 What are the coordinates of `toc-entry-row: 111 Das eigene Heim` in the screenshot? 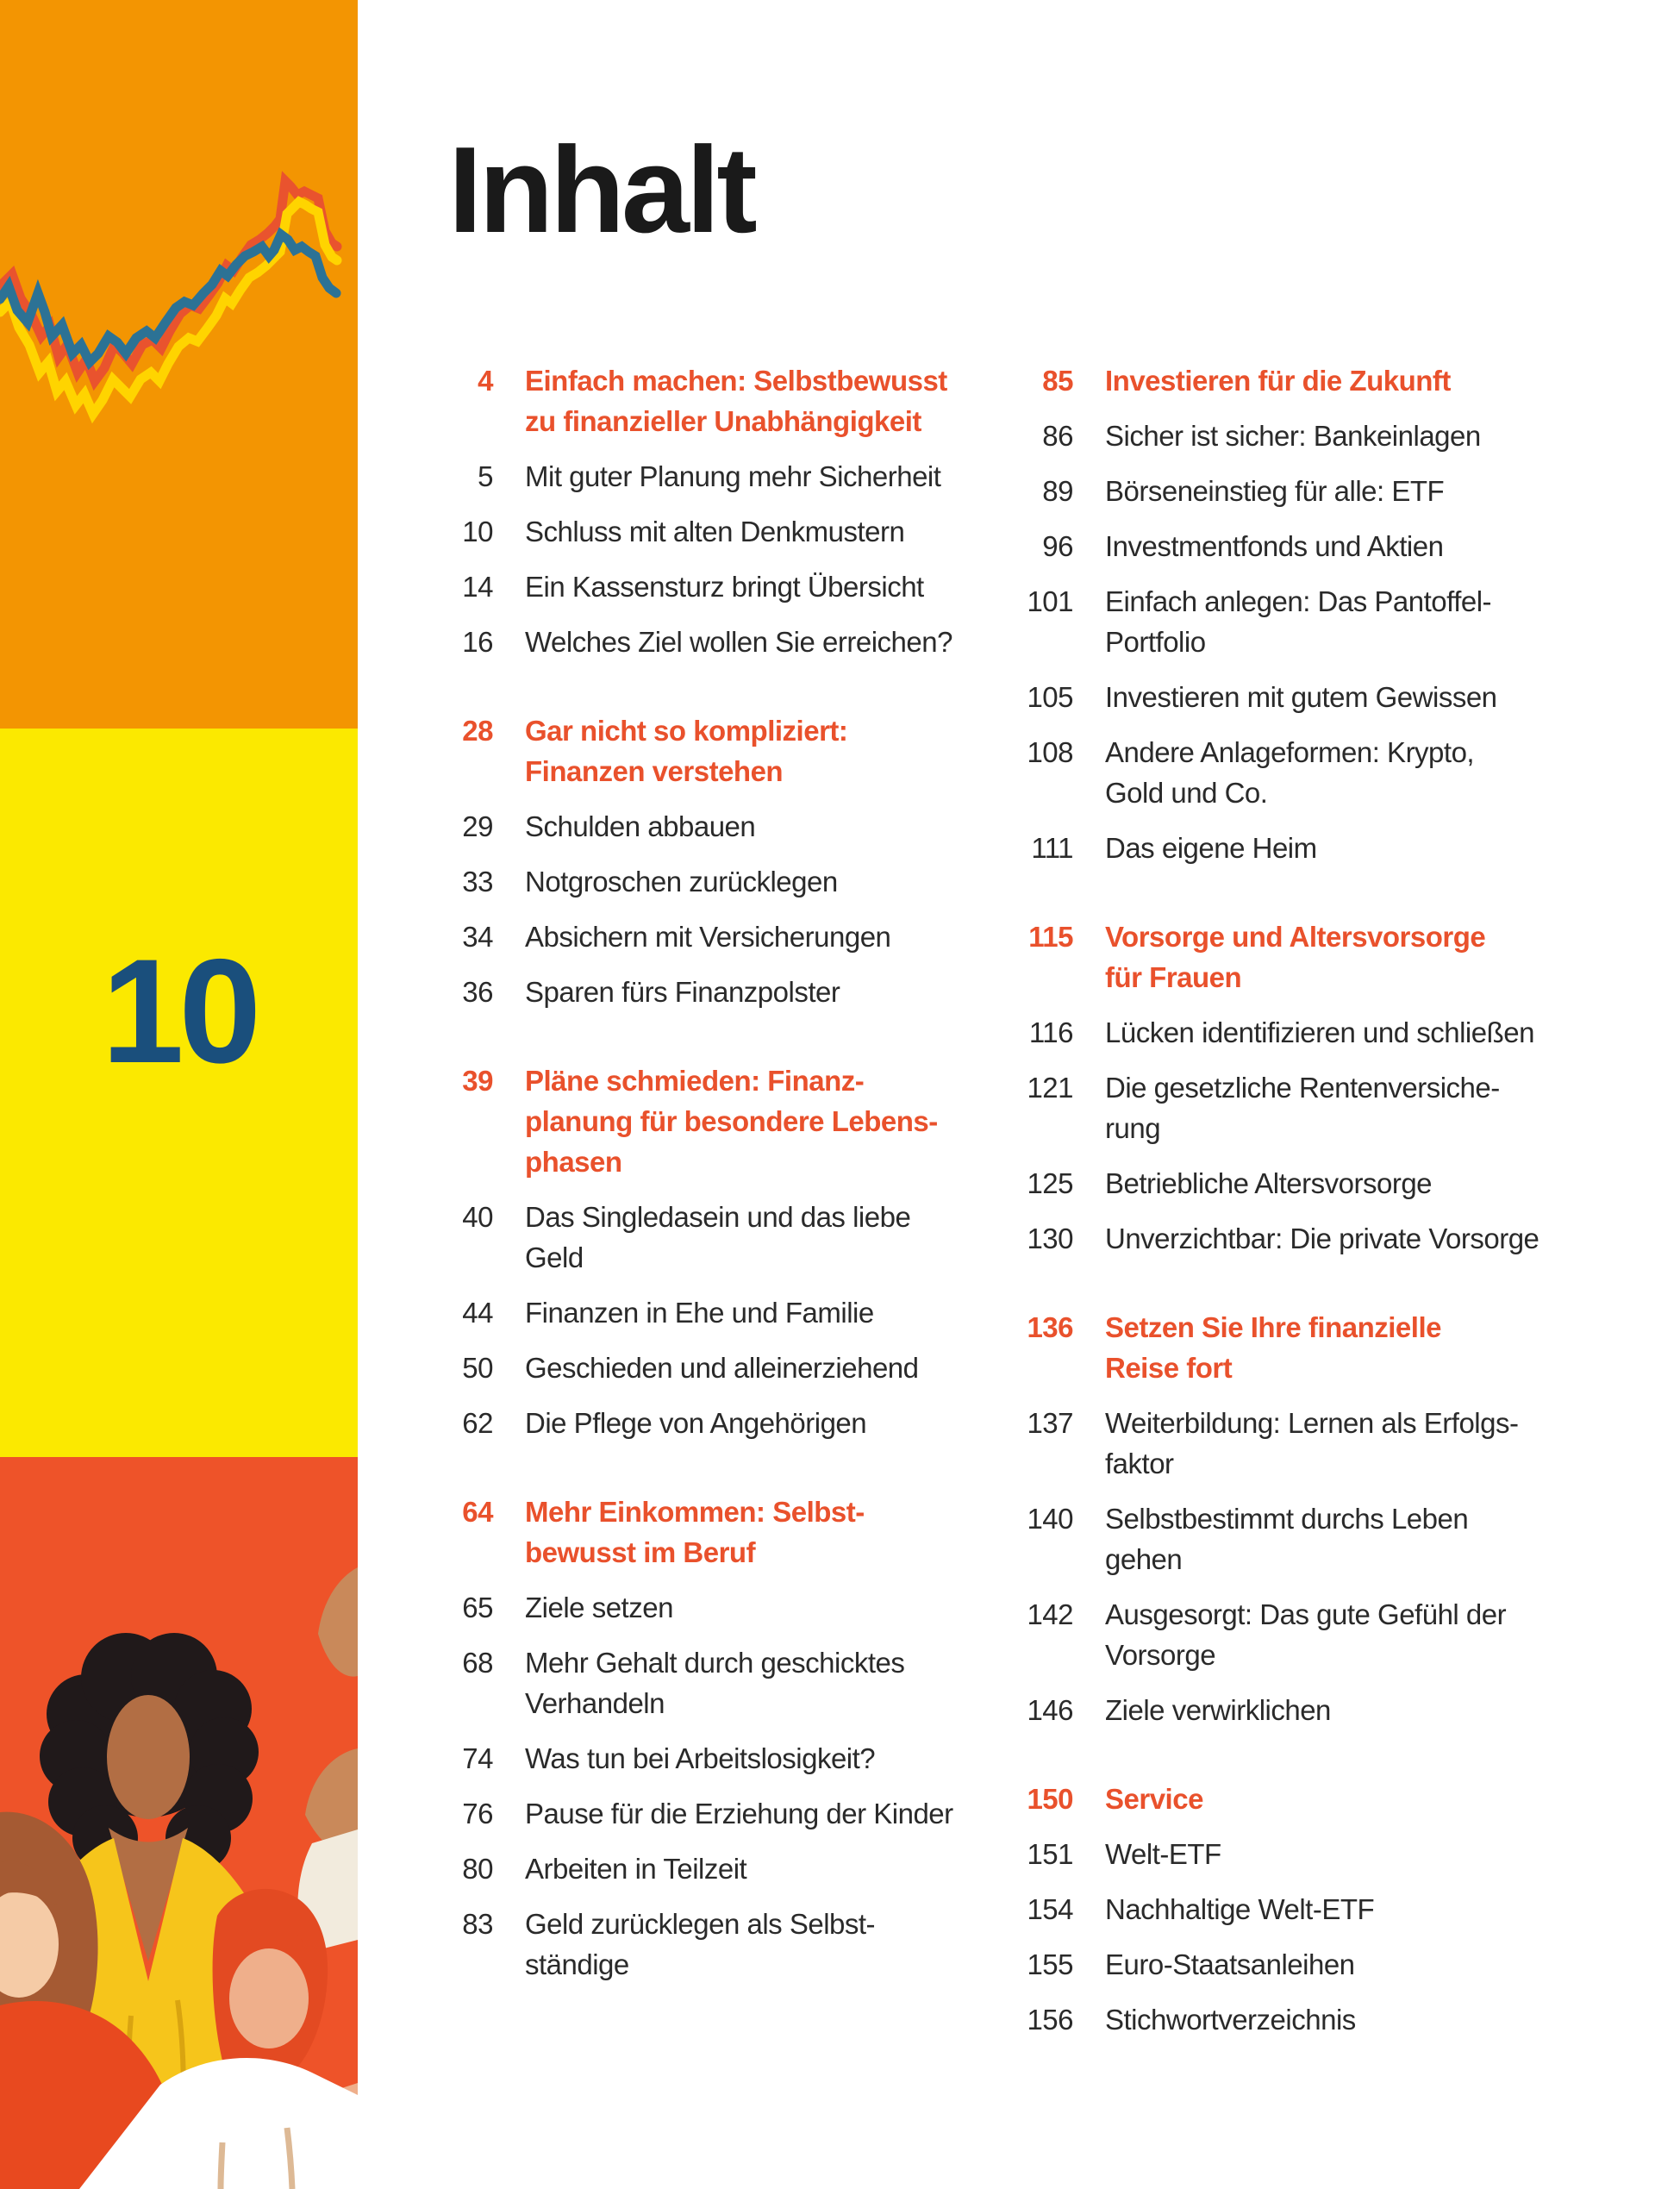 It's located at (1293, 848).